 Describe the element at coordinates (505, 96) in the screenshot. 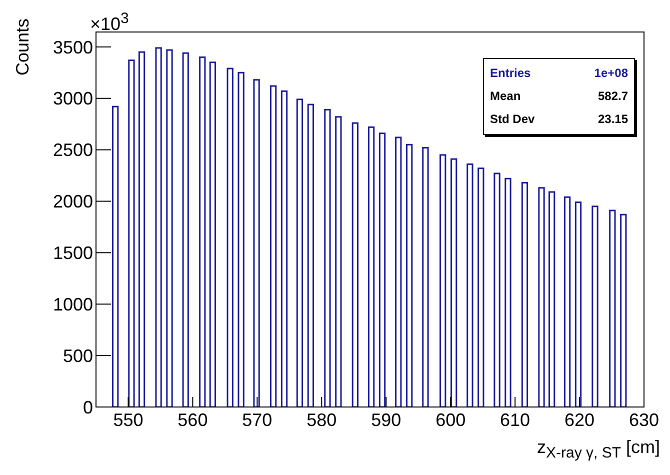

I see `annotation: Mean` at that location.